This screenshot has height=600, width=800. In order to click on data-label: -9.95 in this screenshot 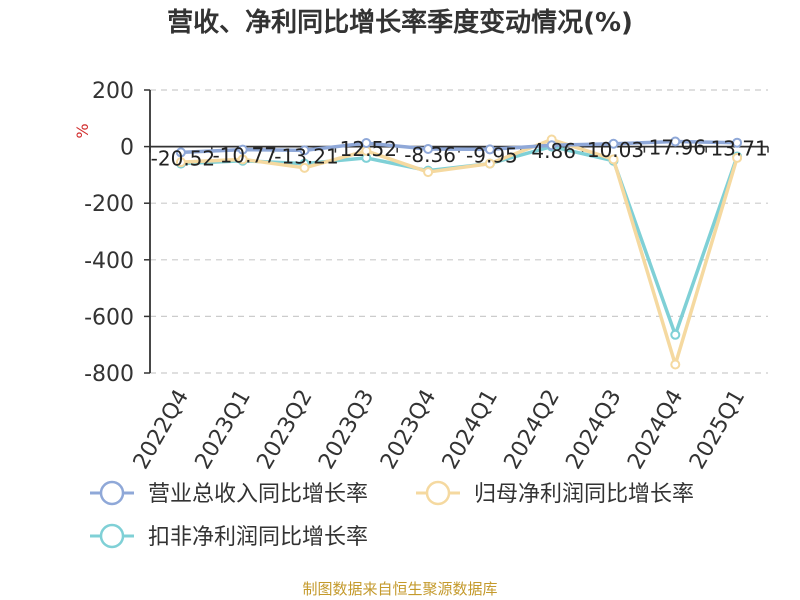, I will do `click(492, 155)`.